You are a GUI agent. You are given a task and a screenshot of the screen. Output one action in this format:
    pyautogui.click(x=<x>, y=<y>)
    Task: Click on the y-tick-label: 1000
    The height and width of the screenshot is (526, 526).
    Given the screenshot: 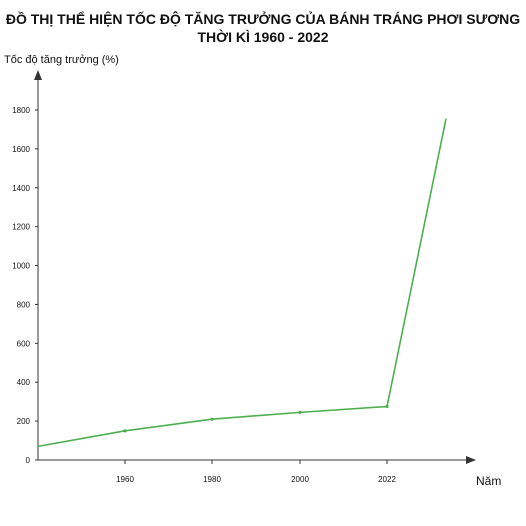 What is the action you would take?
    pyautogui.click(x=21, y=266)
    